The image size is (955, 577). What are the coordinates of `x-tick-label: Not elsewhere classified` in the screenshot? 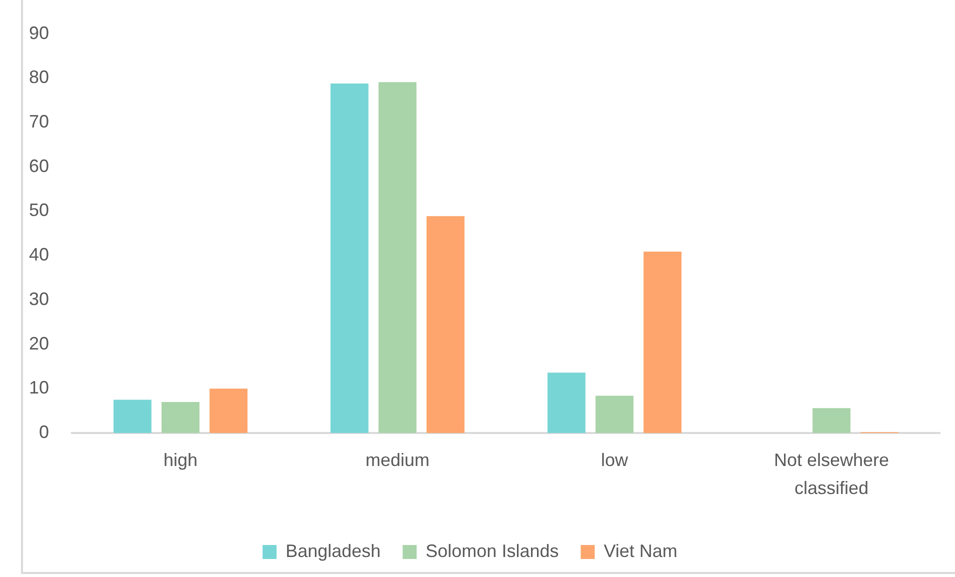 It's located at (832, 474).